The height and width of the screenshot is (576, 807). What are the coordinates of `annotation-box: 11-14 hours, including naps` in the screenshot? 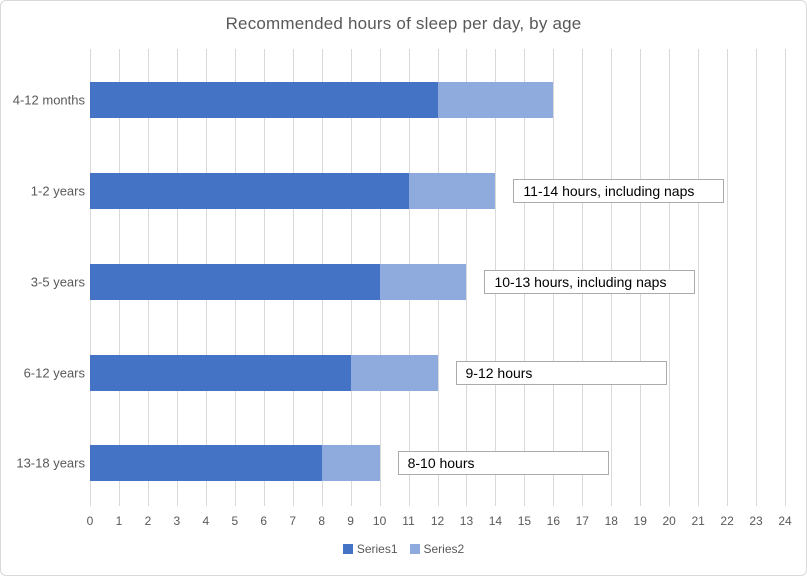 It's located at (619, 191).